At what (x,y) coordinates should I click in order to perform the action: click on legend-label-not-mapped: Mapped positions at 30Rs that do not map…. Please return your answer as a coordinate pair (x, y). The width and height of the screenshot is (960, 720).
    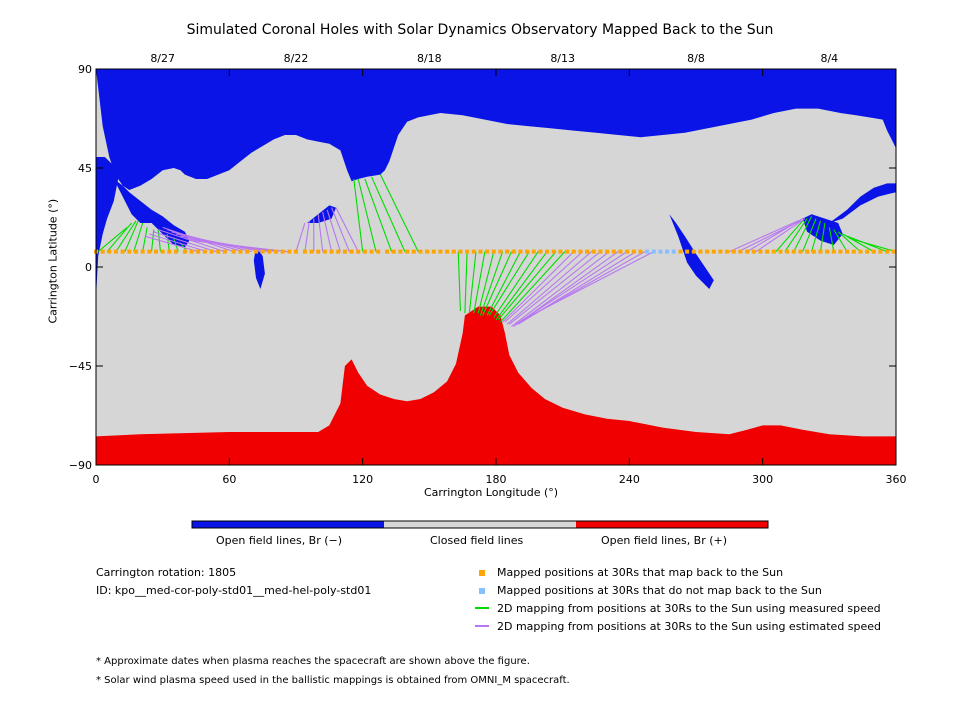
    Looking at the image, I should click on (659, 590).